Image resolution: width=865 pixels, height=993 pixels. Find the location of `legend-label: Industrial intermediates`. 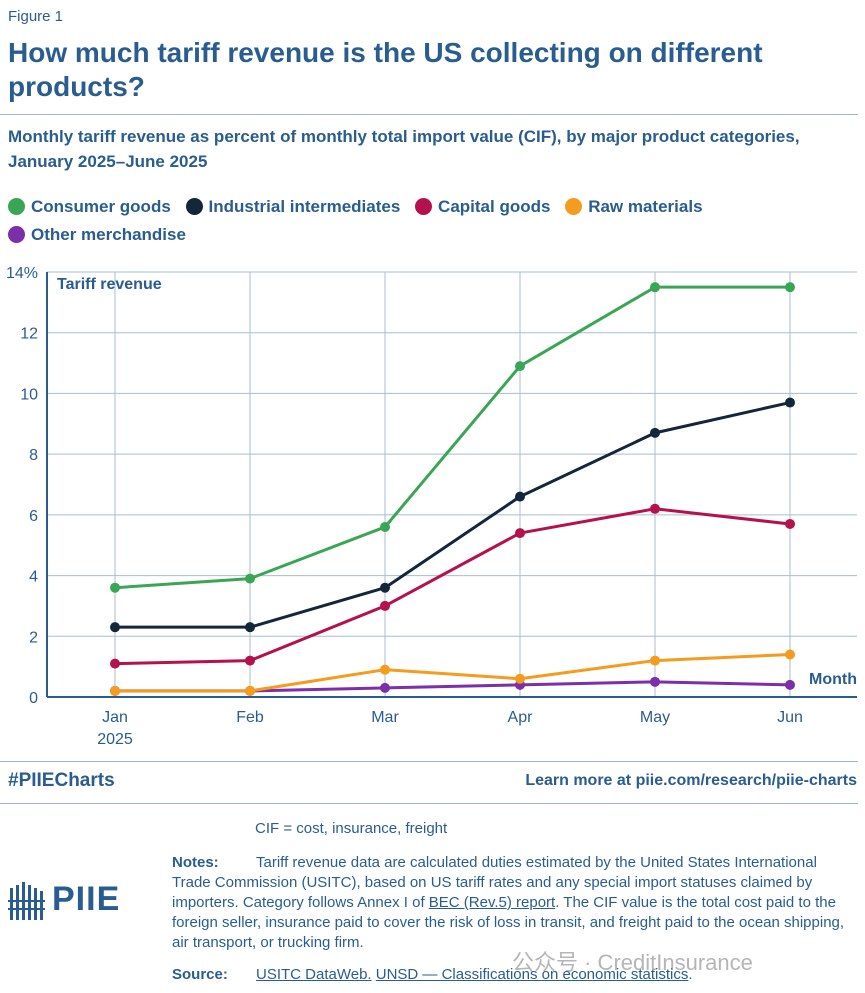

legend-label: Industrial intermediates is located at coordinates (304, 206).